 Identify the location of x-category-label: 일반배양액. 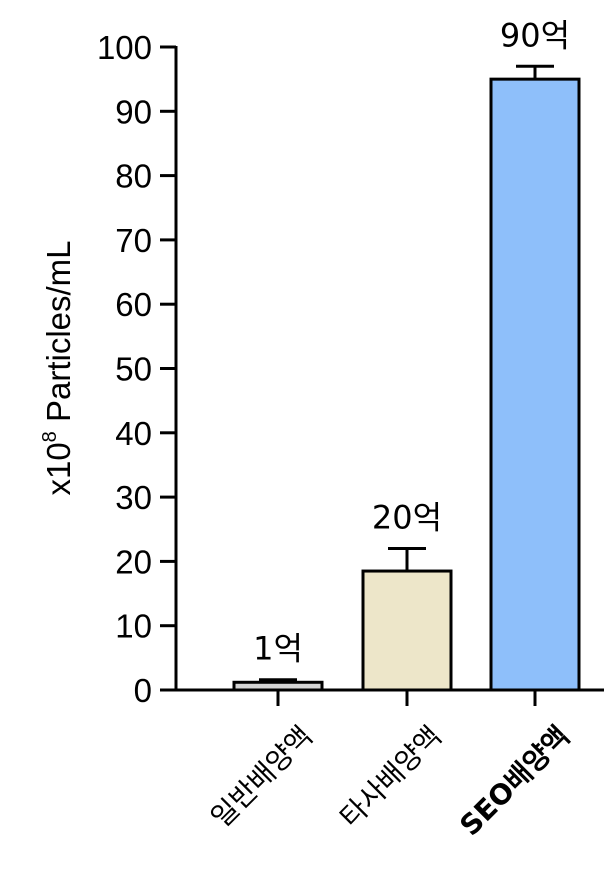
(262, 777).